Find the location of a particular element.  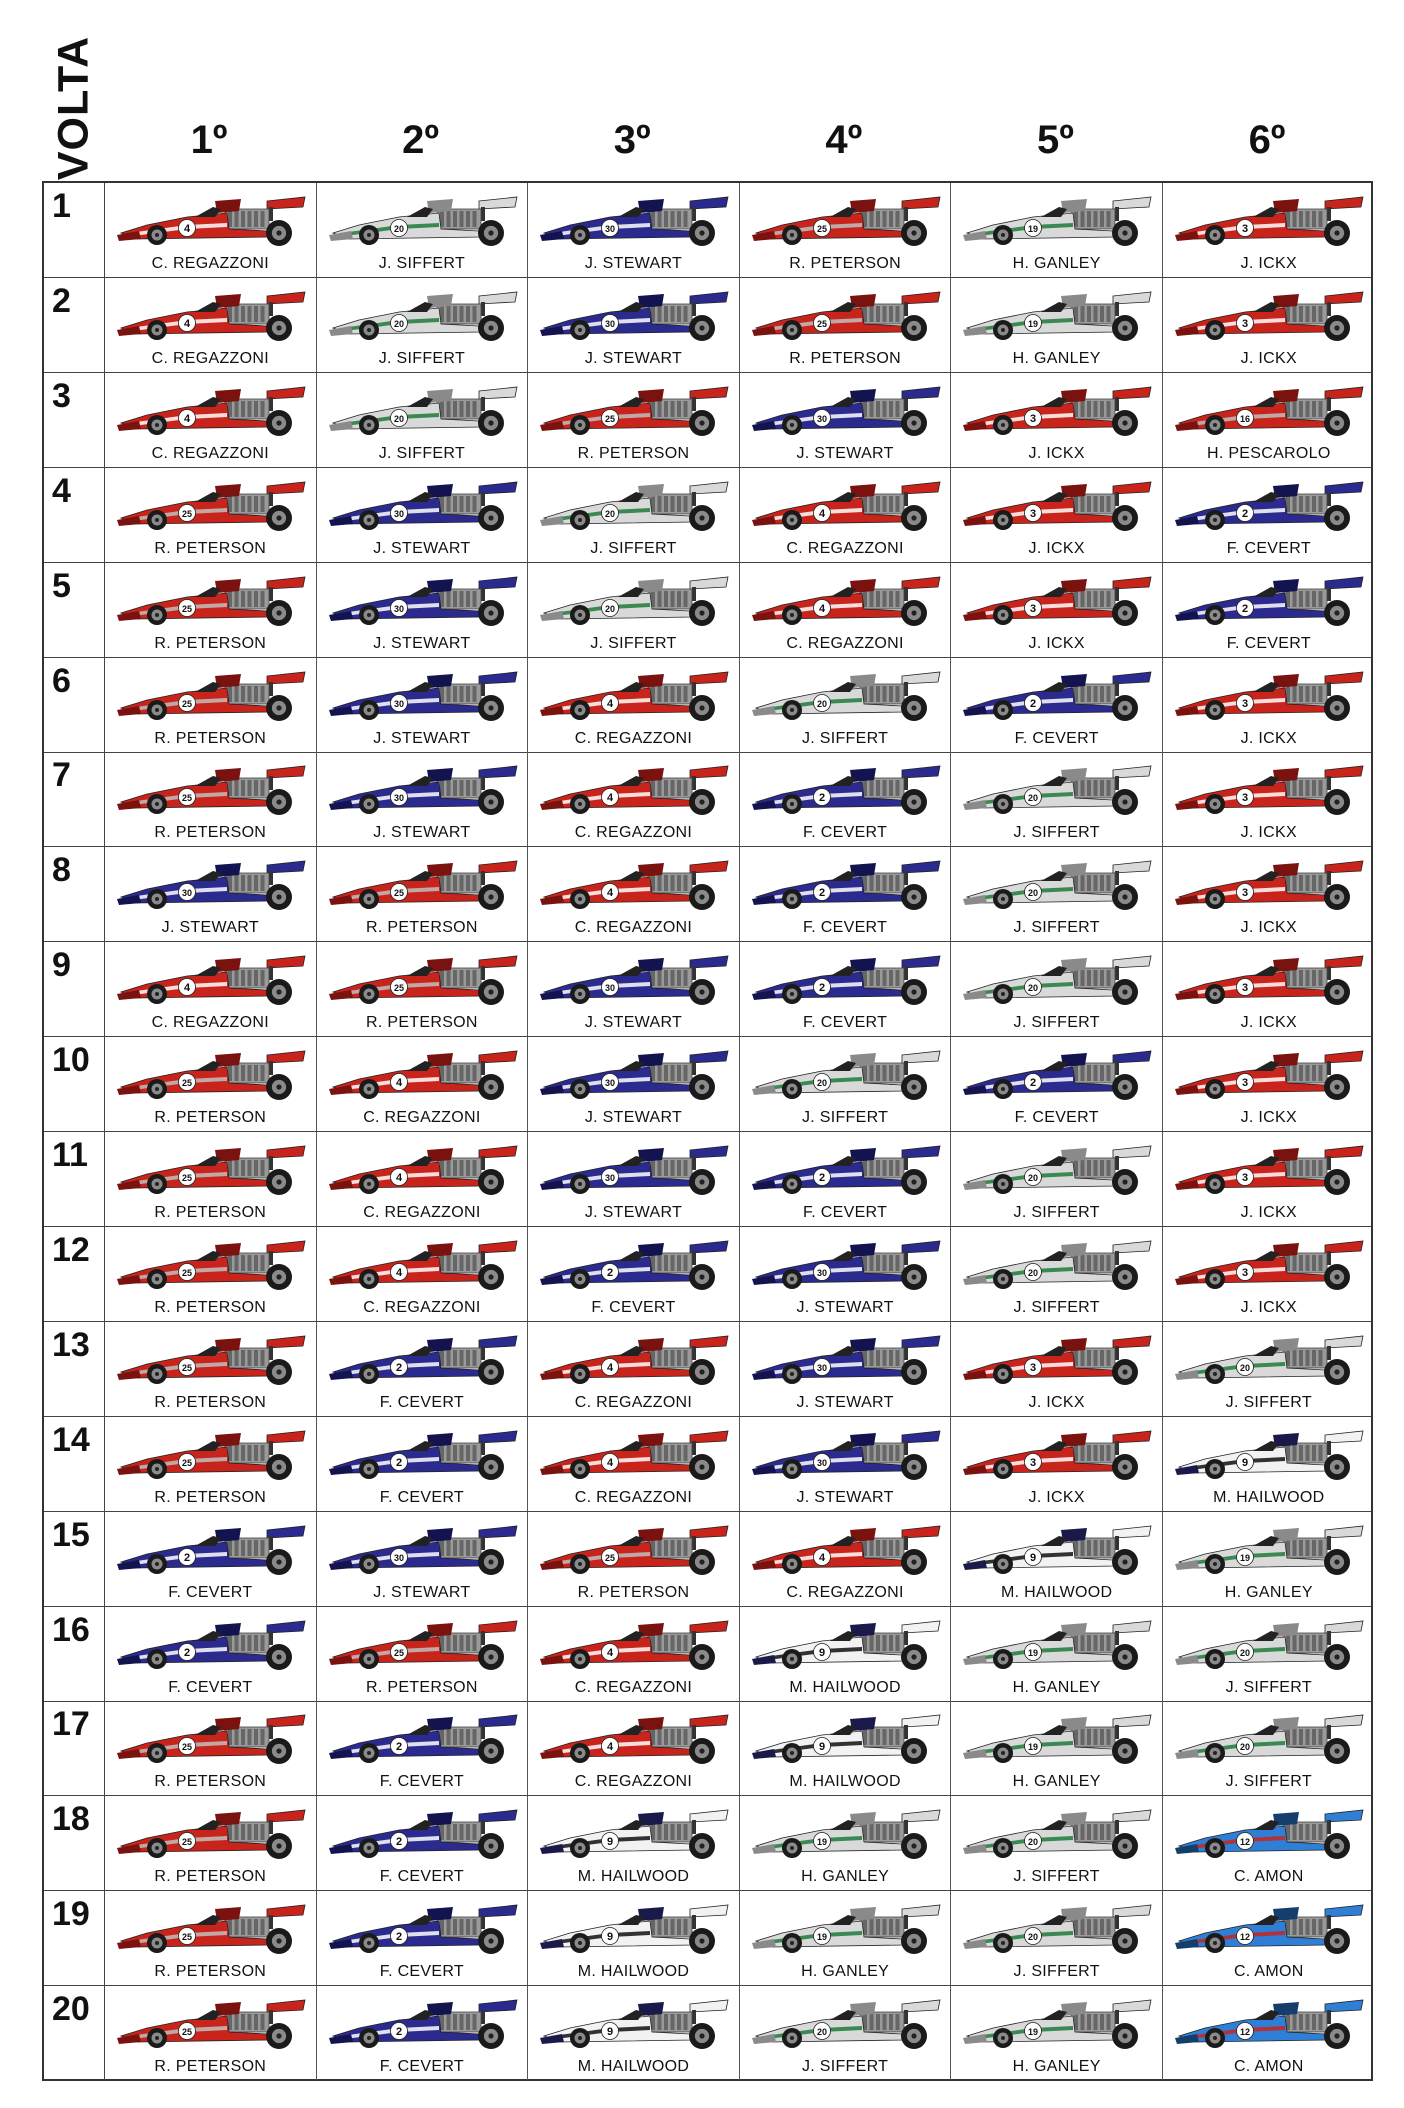

car-number: 12 is located at coordinates (1245, 2032).